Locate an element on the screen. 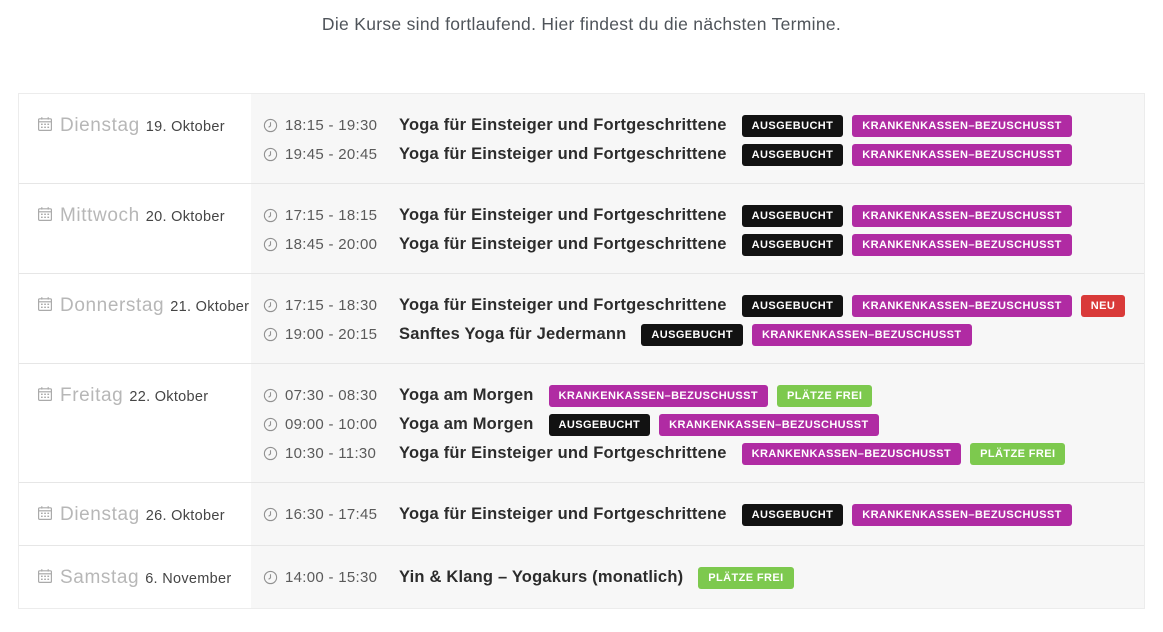  time-range: 18:45 - 20:00 is located at coordinates (331, 244).